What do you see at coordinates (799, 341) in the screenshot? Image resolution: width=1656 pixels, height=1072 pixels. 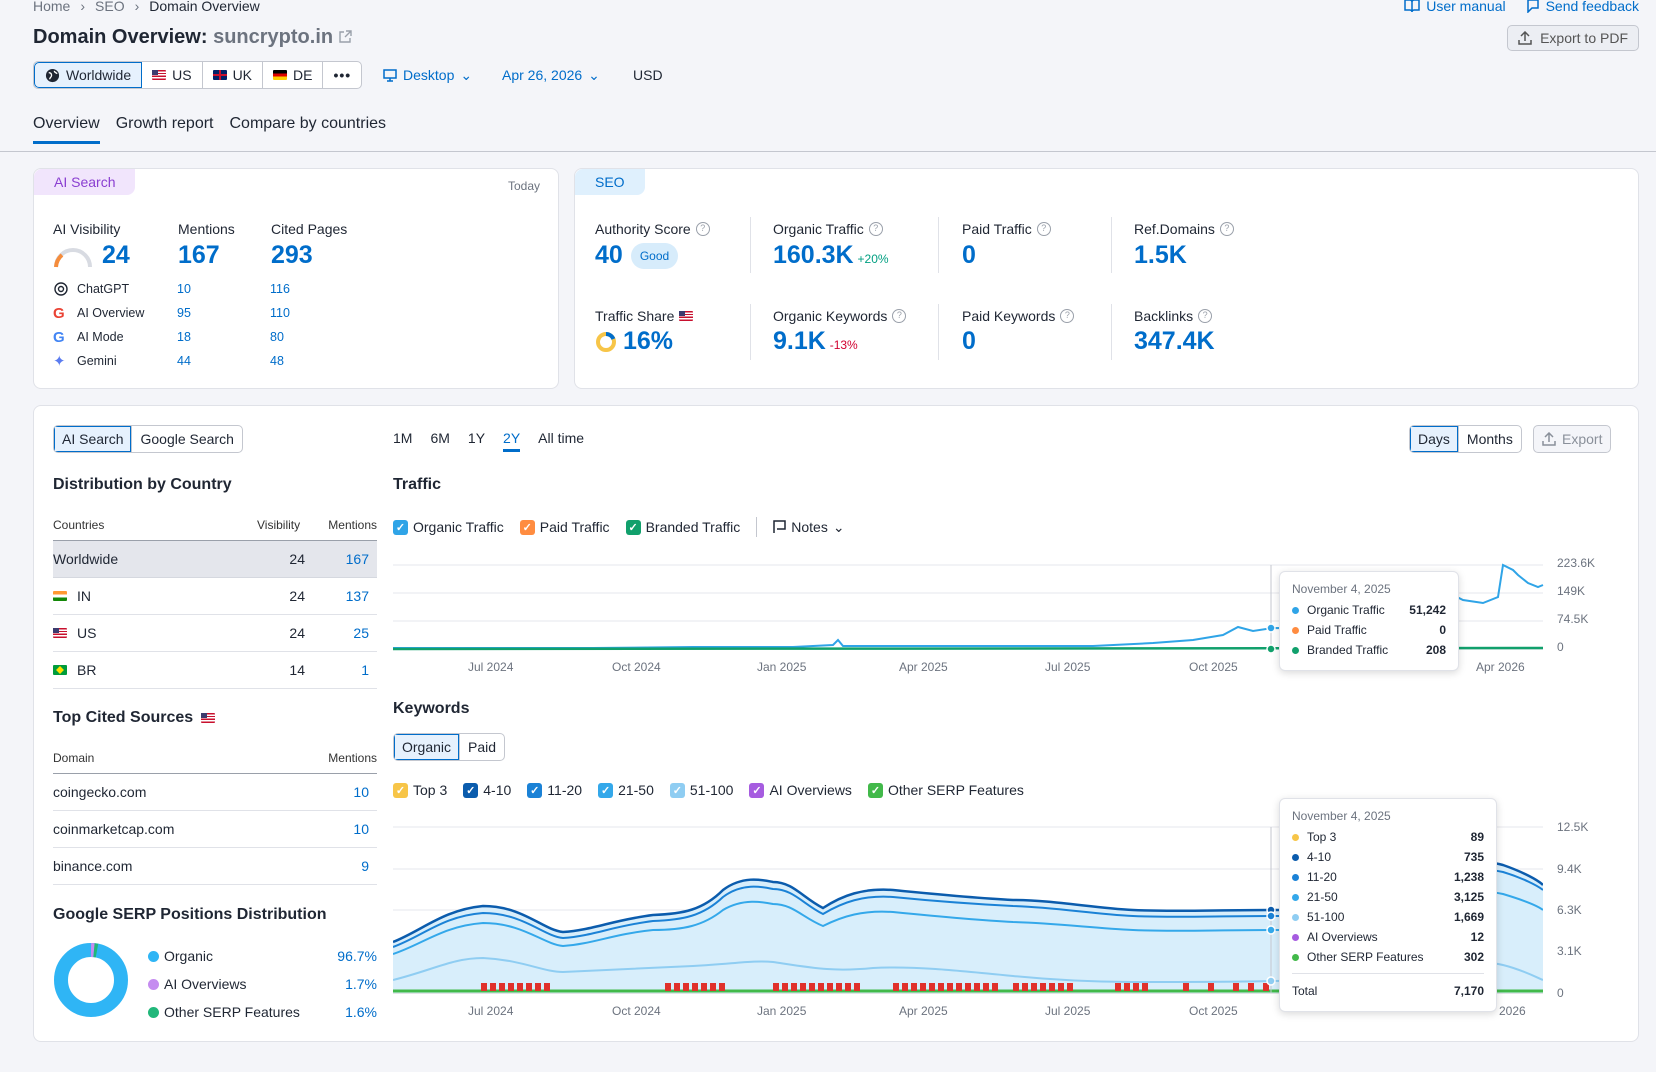 I see `organic-keywords-value: 9.1K` at bounding box center [799, 341].